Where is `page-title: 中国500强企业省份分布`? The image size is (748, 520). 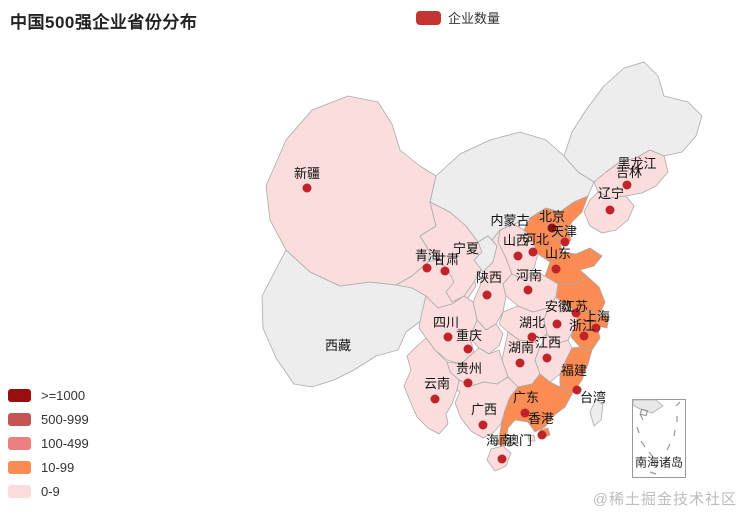
page-title: 中国500强企业省份分布 is located at coordinates (104, 22).